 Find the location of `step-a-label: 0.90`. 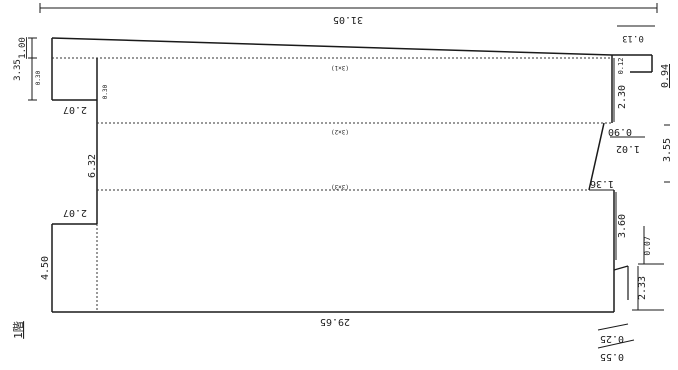

step-a-label: 0.90 is located at coordinates (620, 131).